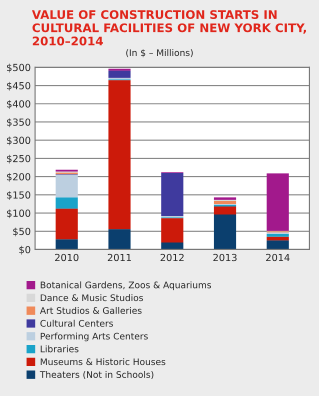 The width and height of the screenshot is (319, 396). What do you see at coordinates (126, 285) in the screenshot?
I see `legend-label: Botanical Gardens, Zoos & Aquariums` at bounding box center [126, 285].